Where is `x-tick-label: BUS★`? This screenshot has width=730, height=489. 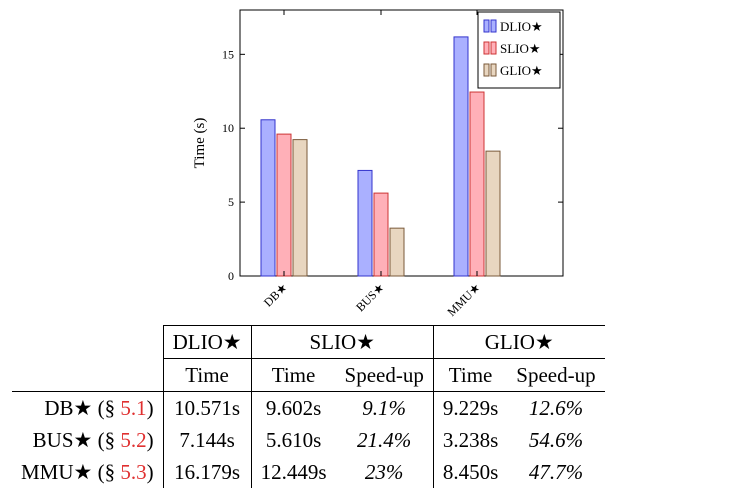
x-tick-label: BUS★ is located at coordinates (370, 297).